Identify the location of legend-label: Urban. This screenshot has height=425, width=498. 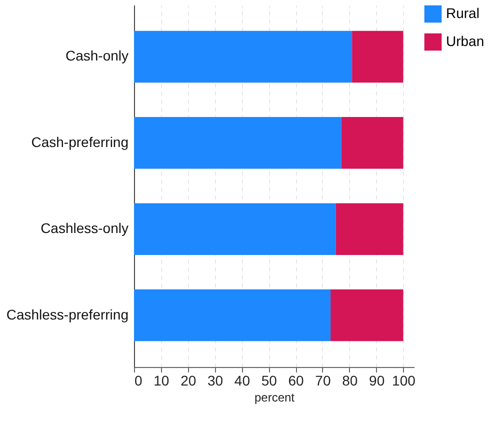
(465, 41).